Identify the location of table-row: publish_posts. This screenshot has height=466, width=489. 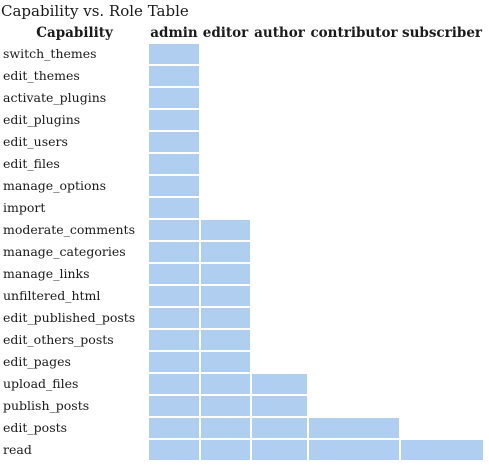
(242, 406).